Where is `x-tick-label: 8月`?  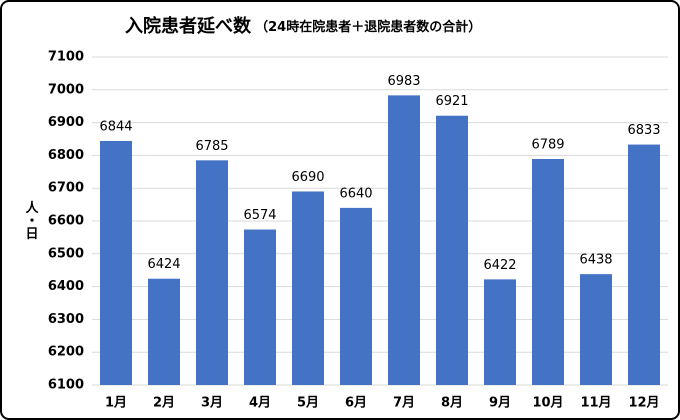 x-tick-label: 8月 is located at coordinates (452, 403).